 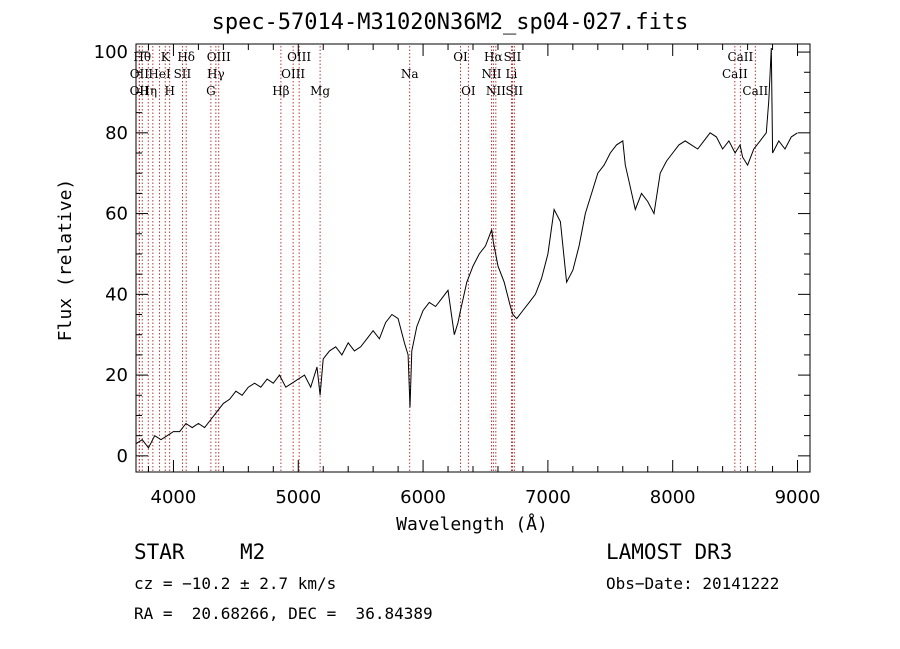 What do you see at coordinates (673, 497) in the screenshot?
I see `x-tick-label: 8000` at bounding box center [673, 497].